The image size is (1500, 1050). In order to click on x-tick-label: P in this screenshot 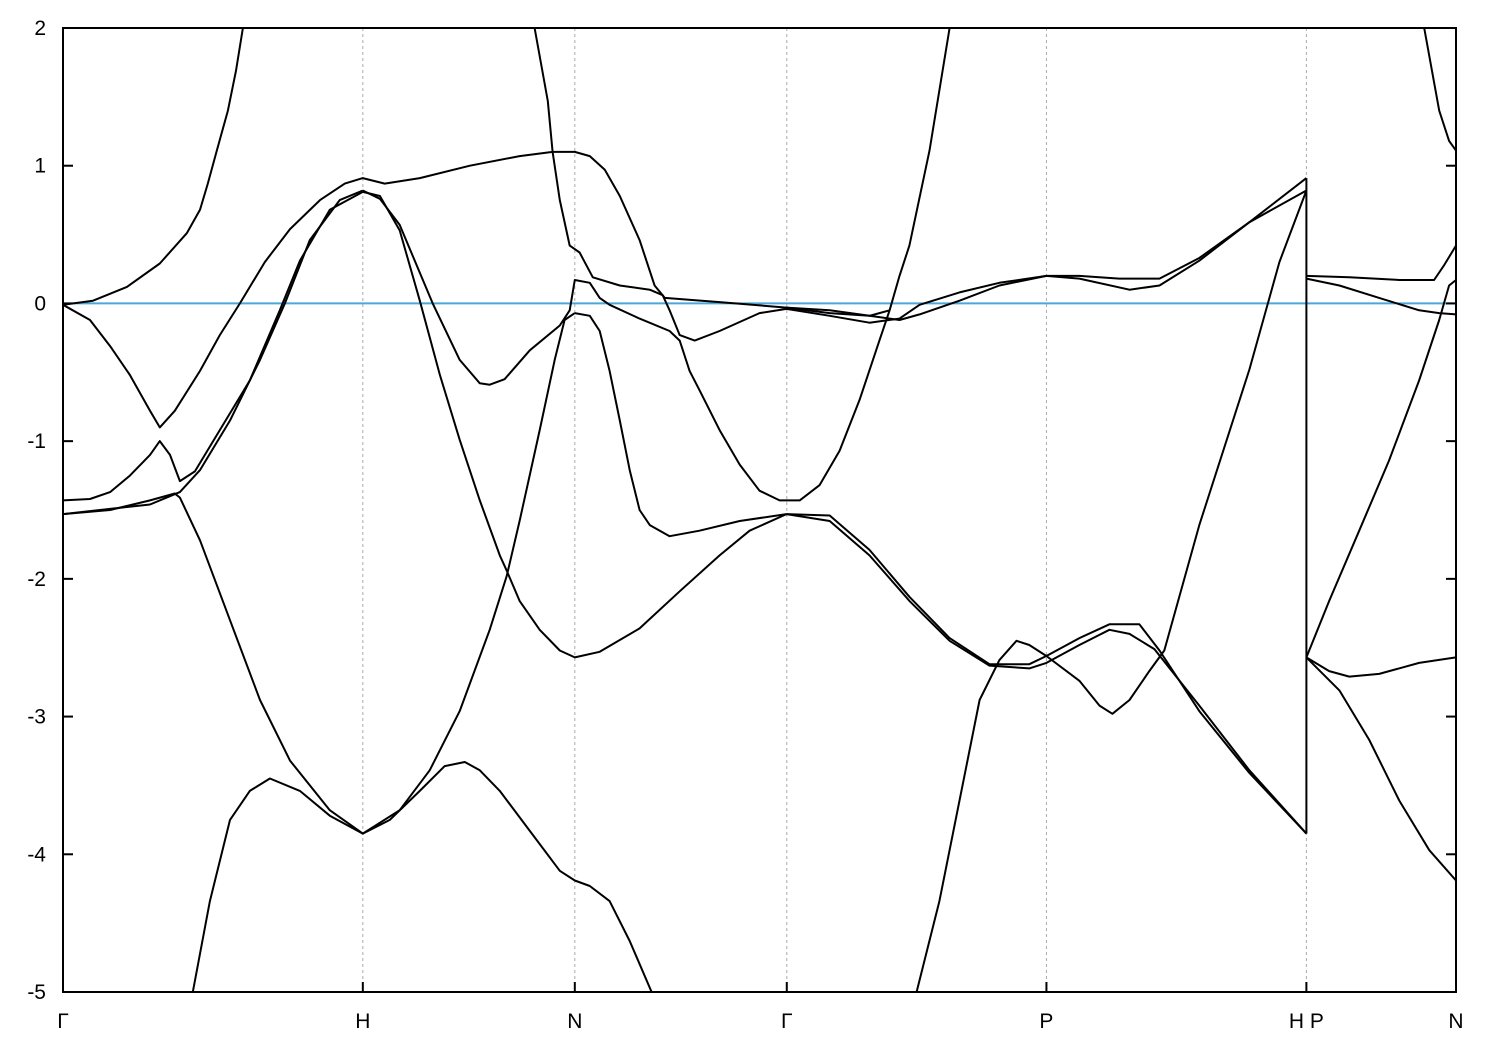, I will do `click(1046, 1021)`.